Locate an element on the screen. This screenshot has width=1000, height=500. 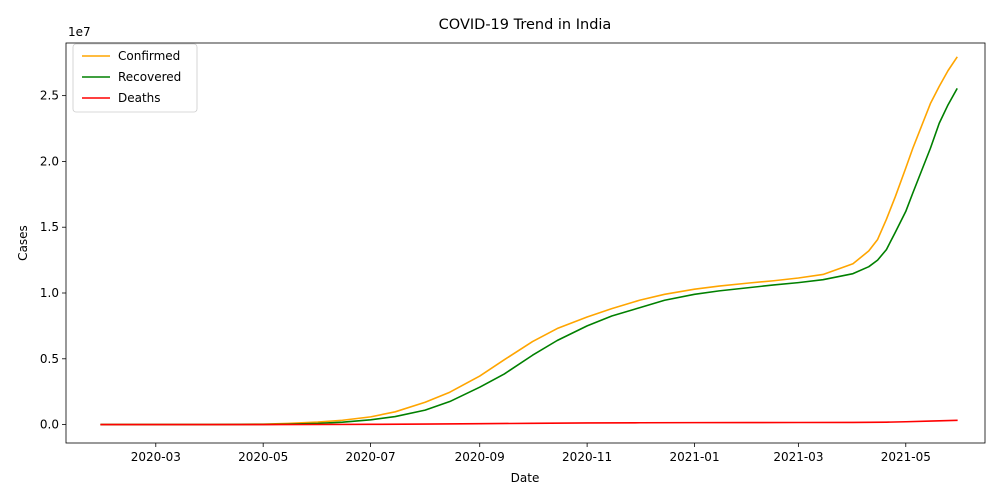
y-tick-label: 2.5 is located at coordinates (49, 96).